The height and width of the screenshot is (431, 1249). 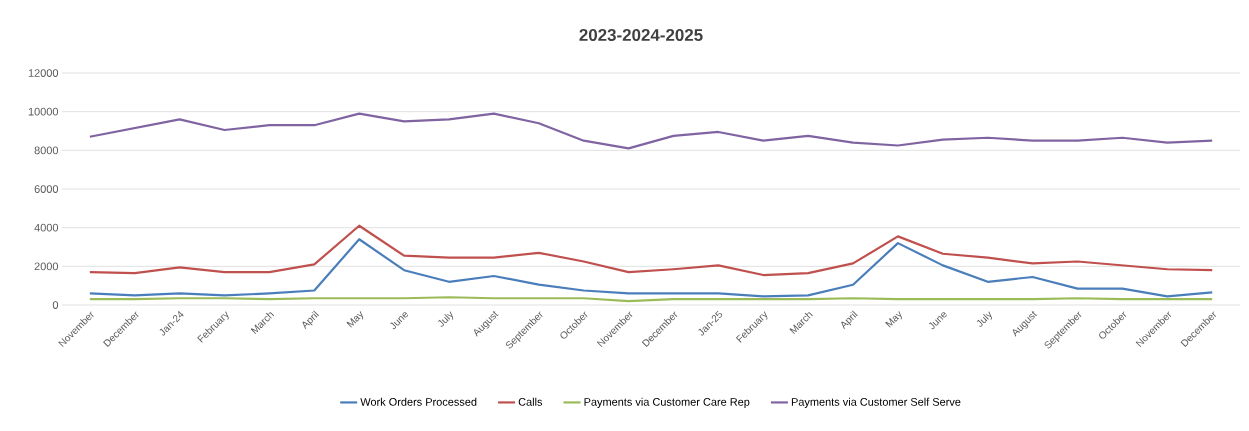 I want to click on chart-title: 2023-2024-2025, so click(x=641, y=34).